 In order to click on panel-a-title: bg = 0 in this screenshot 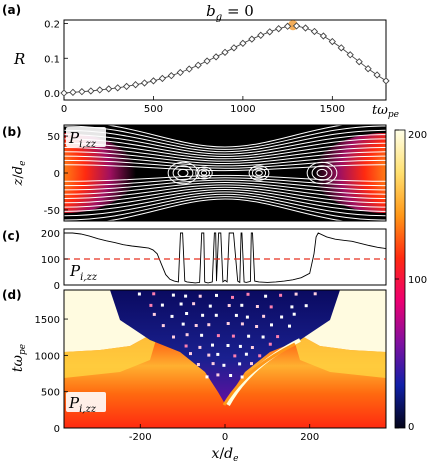, I will do `click(230, 12)`.